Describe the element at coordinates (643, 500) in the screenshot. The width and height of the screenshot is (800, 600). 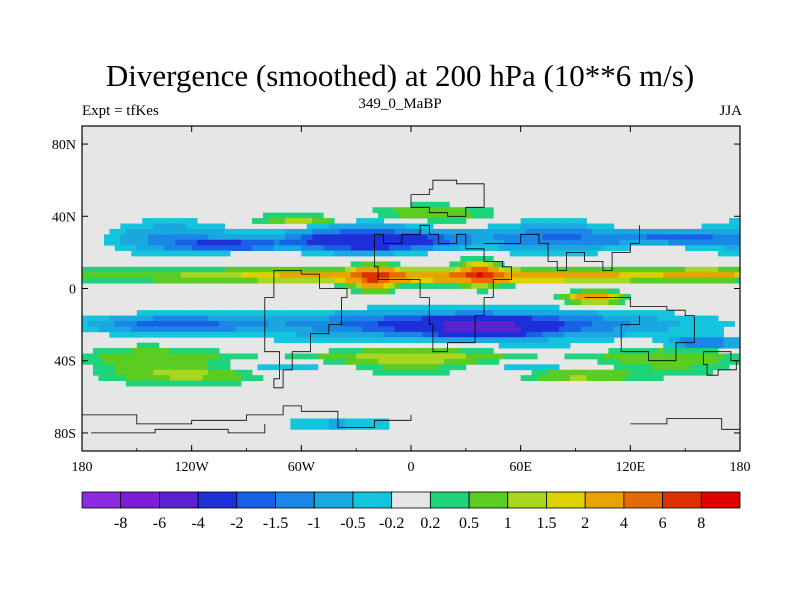
I see `colorbar-swatch` at that location.